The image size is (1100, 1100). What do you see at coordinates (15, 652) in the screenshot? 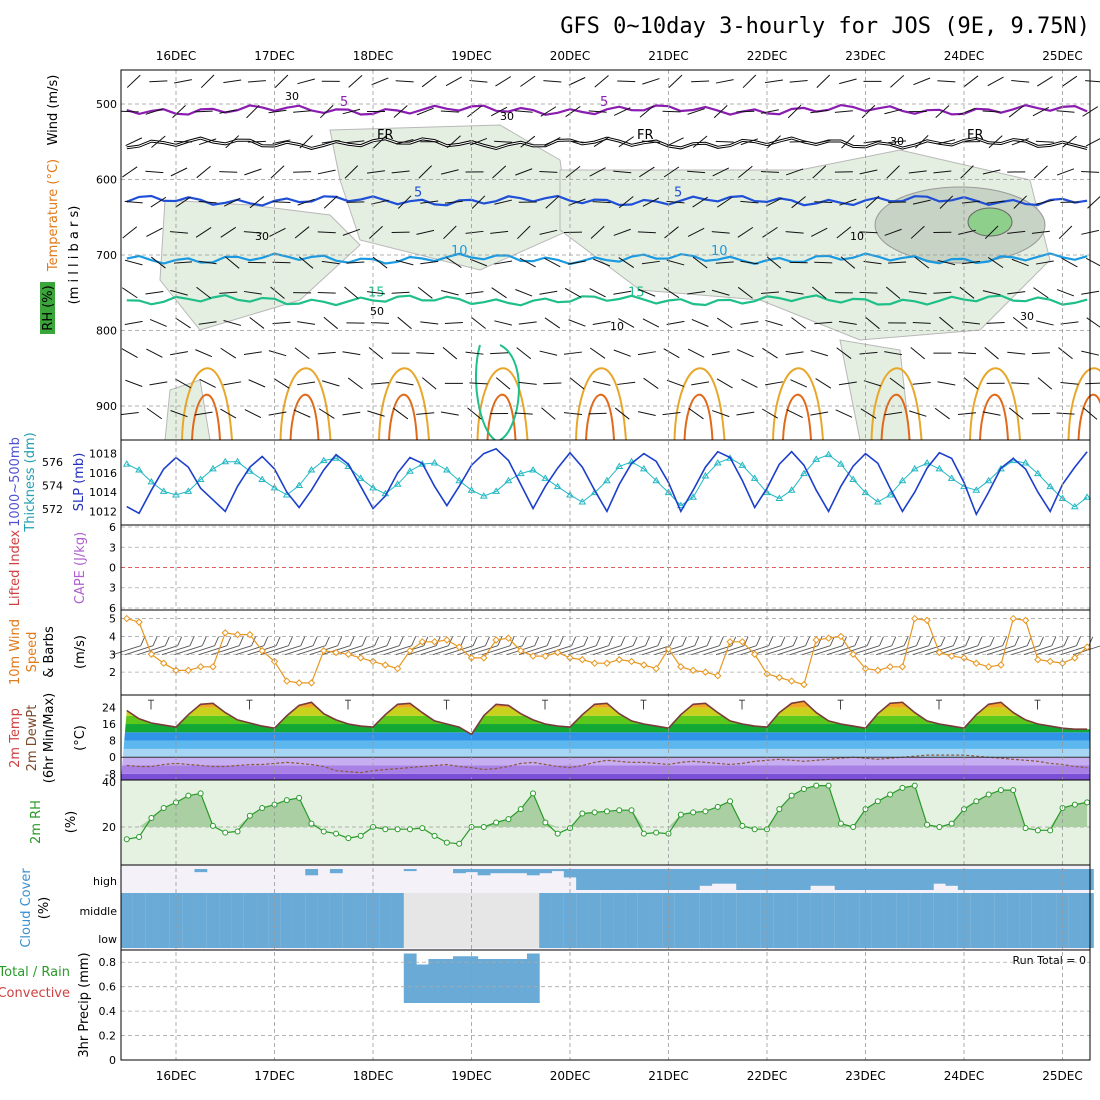
I see `label-wind10m-1: 10m Wind` at bounding box center [15, 652].